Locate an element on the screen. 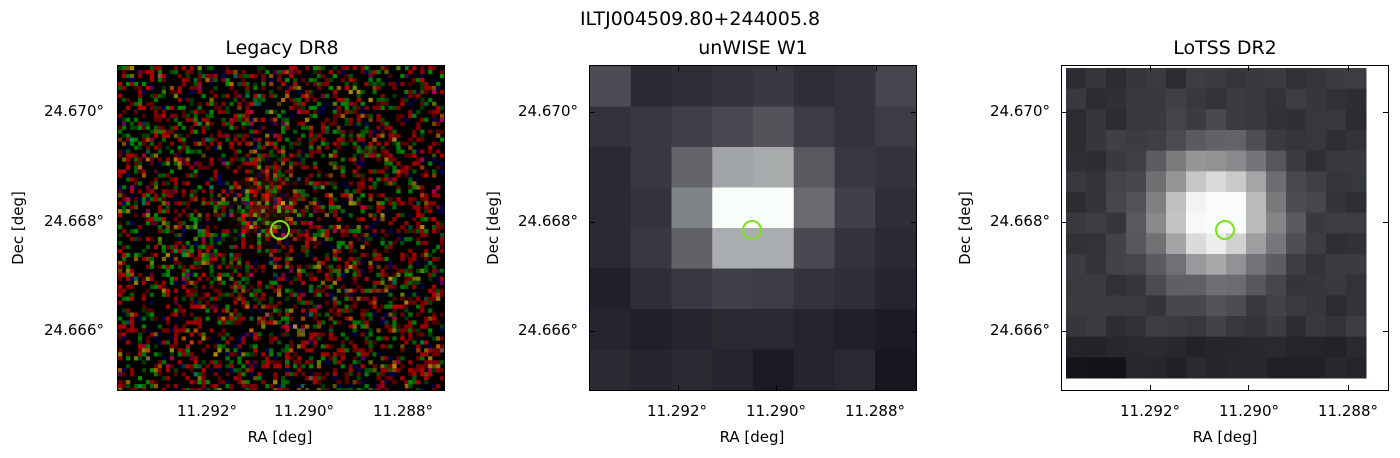 This screenshot has width=1400, height=458. panel-title: unWISE W1 is located at coordinates (753, 48).